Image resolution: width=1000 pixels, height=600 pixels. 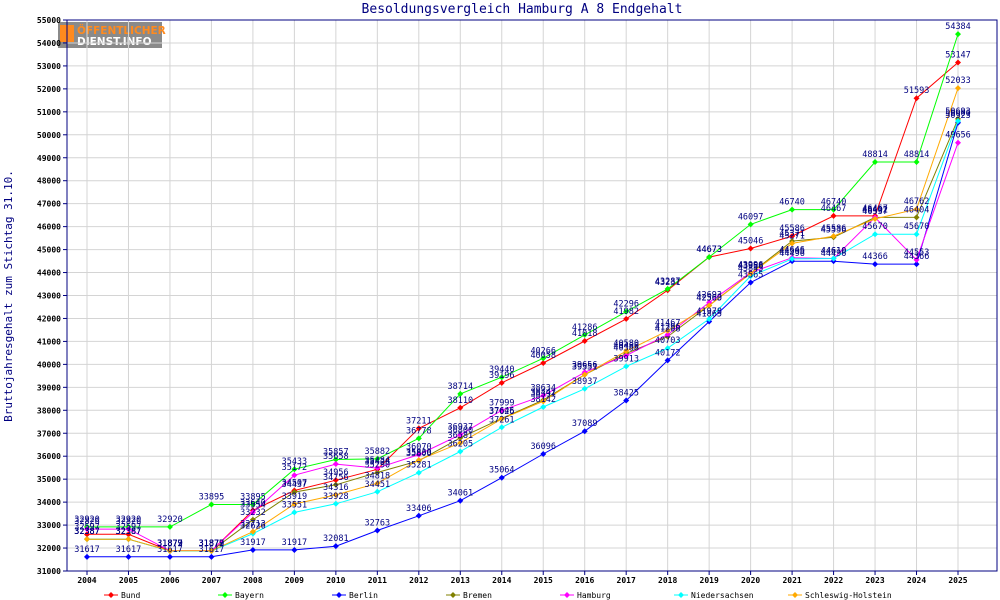 I want to click on data-label: 43845, so click(x=751, y=269).